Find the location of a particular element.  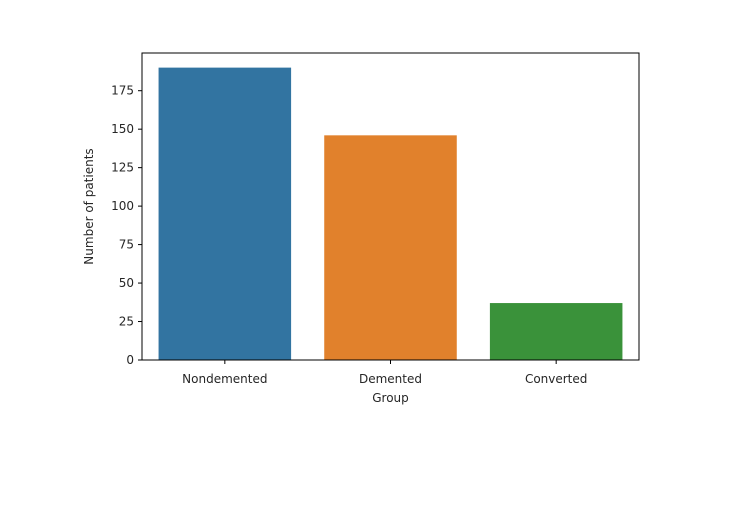

y-tick-label: 175 is located at coordinates (122, 91).